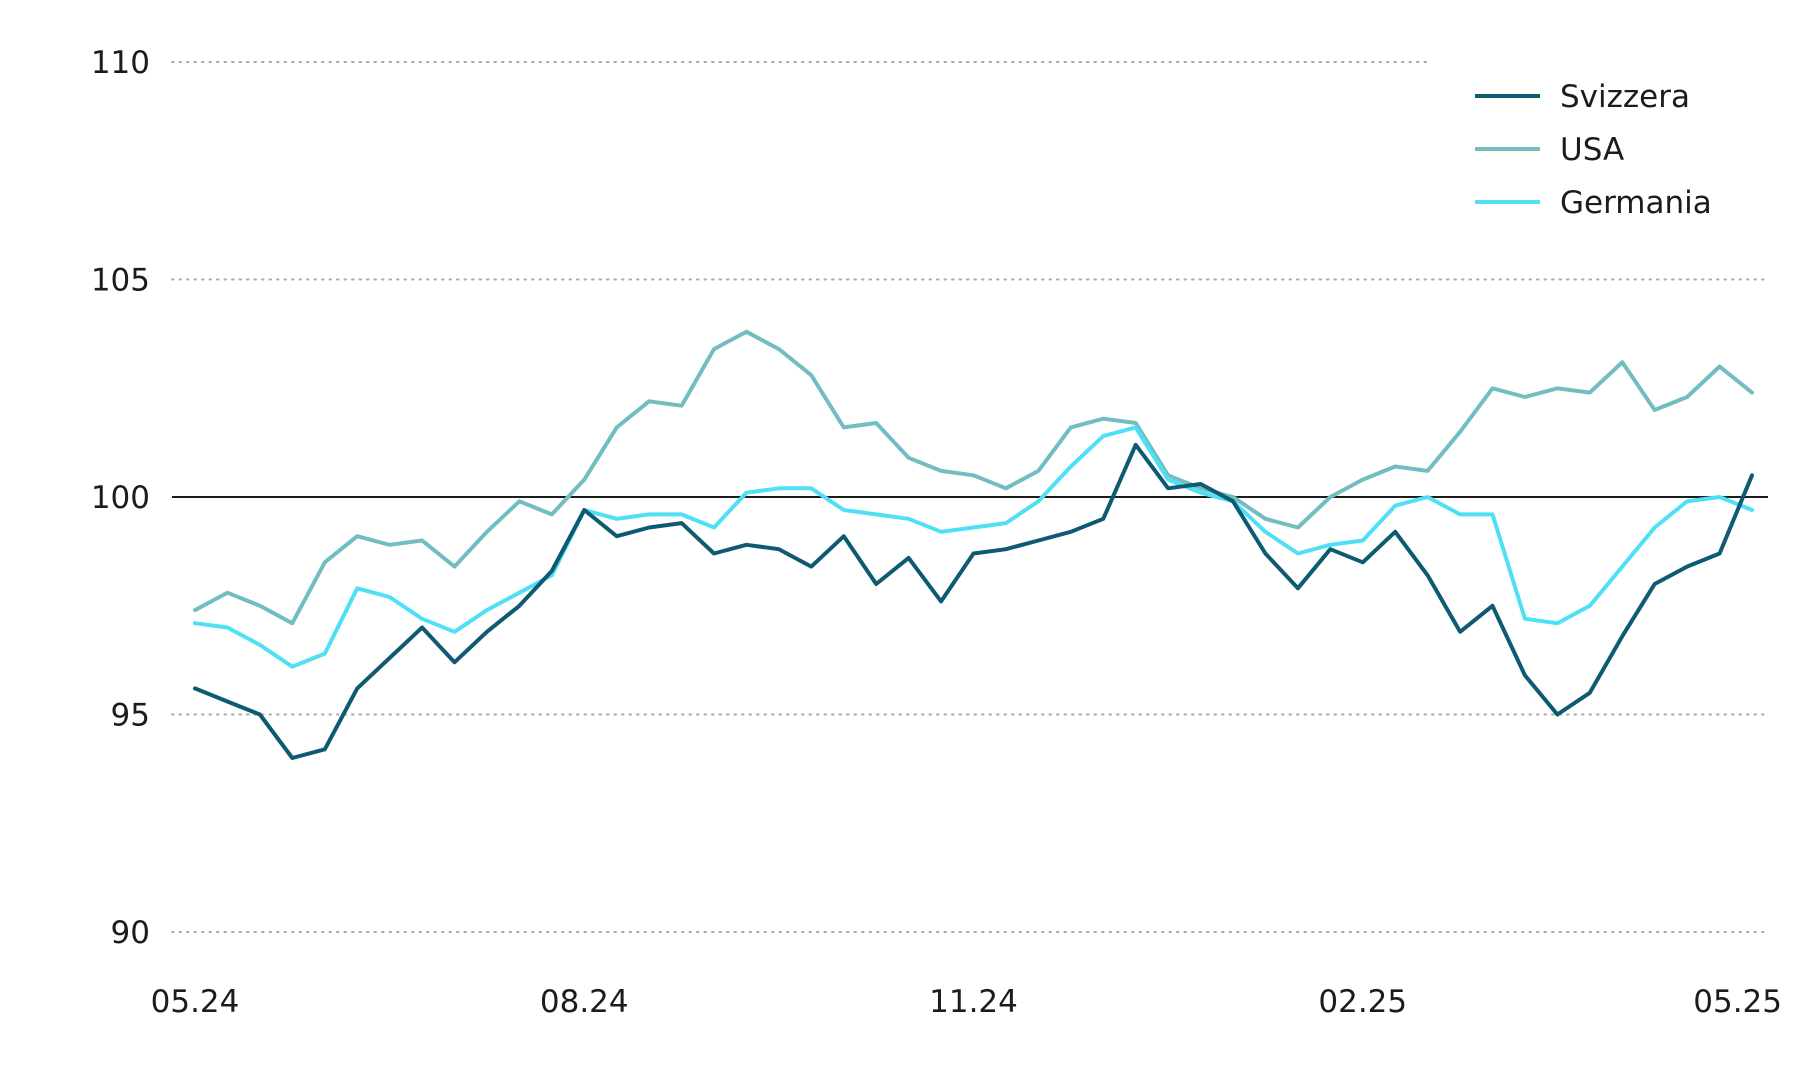  What do you see at coordinates (195, 1002) in the screenshot?
I see `x-tick-label: 05.24` at bounding box center [195, 1002].